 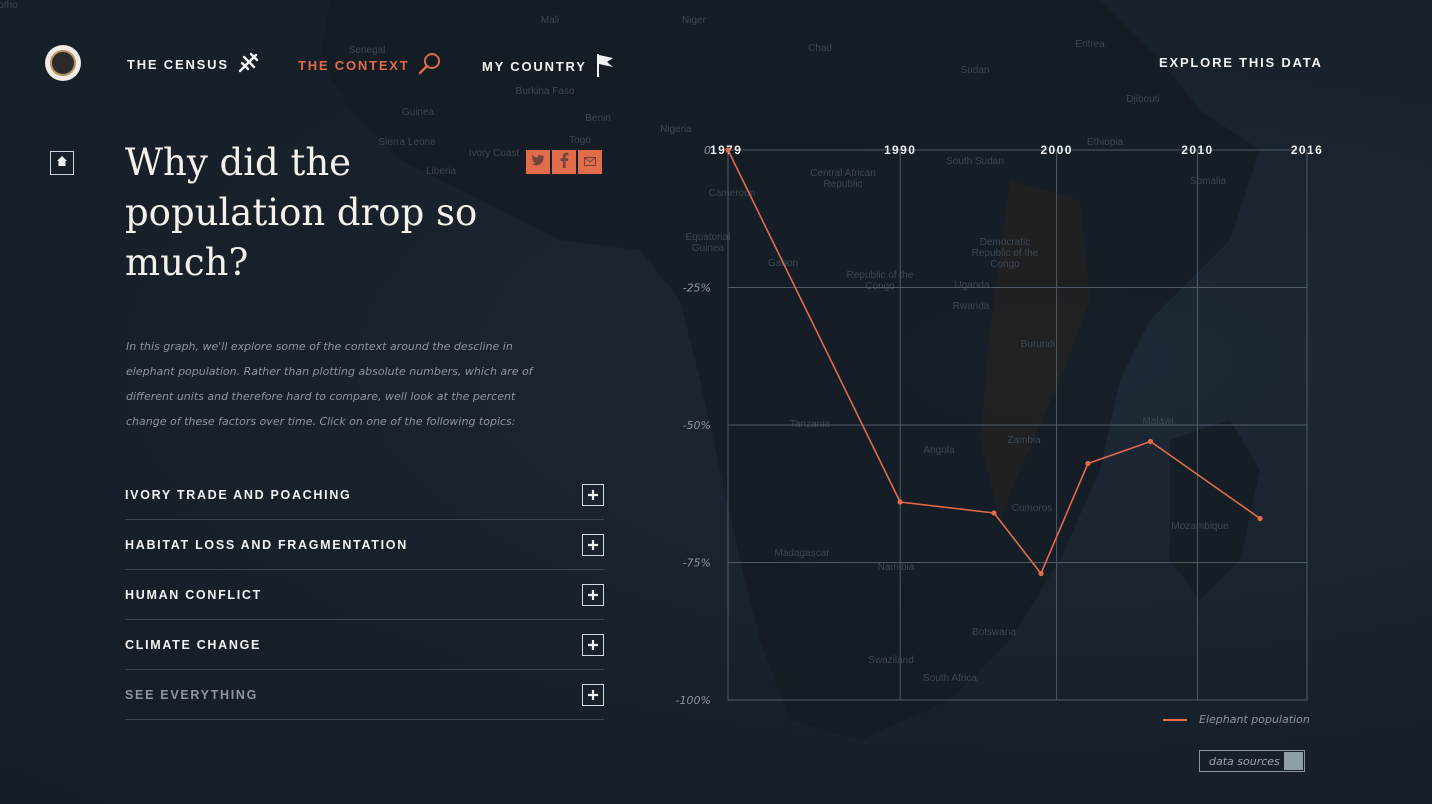 What do you see at coordinates (1254, 719) in the screenshot?
I see `legend-label: Elephant population` at bounding box center [1254, 719].